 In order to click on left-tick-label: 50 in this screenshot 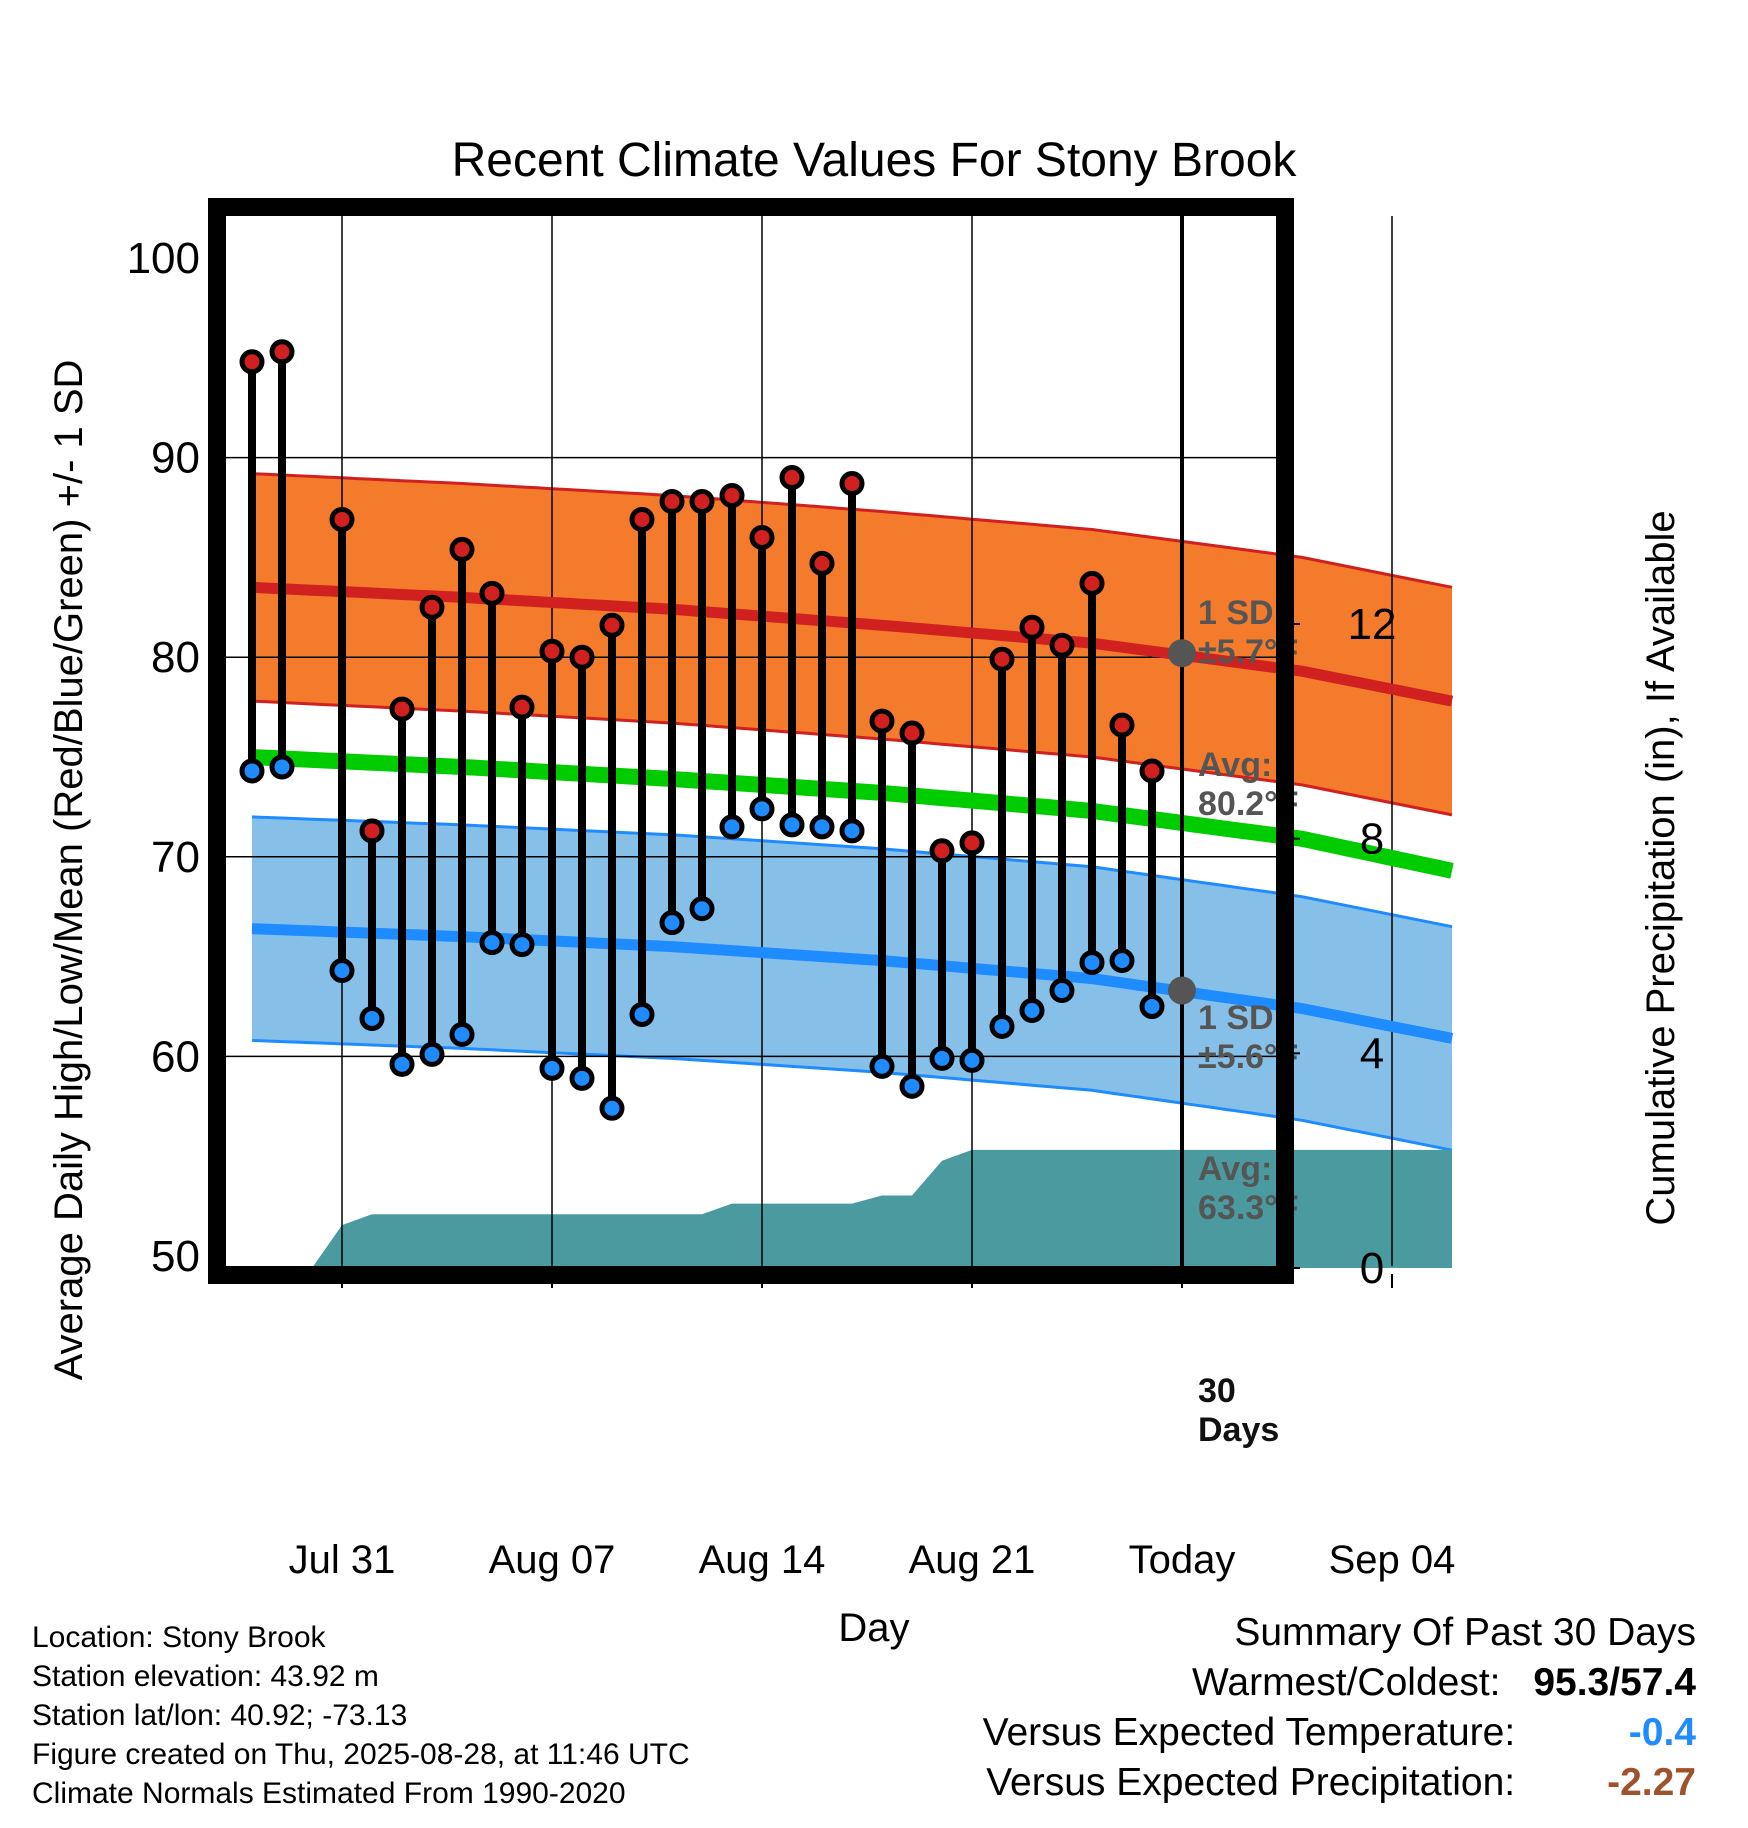, I will do `click(175, 1256)`.